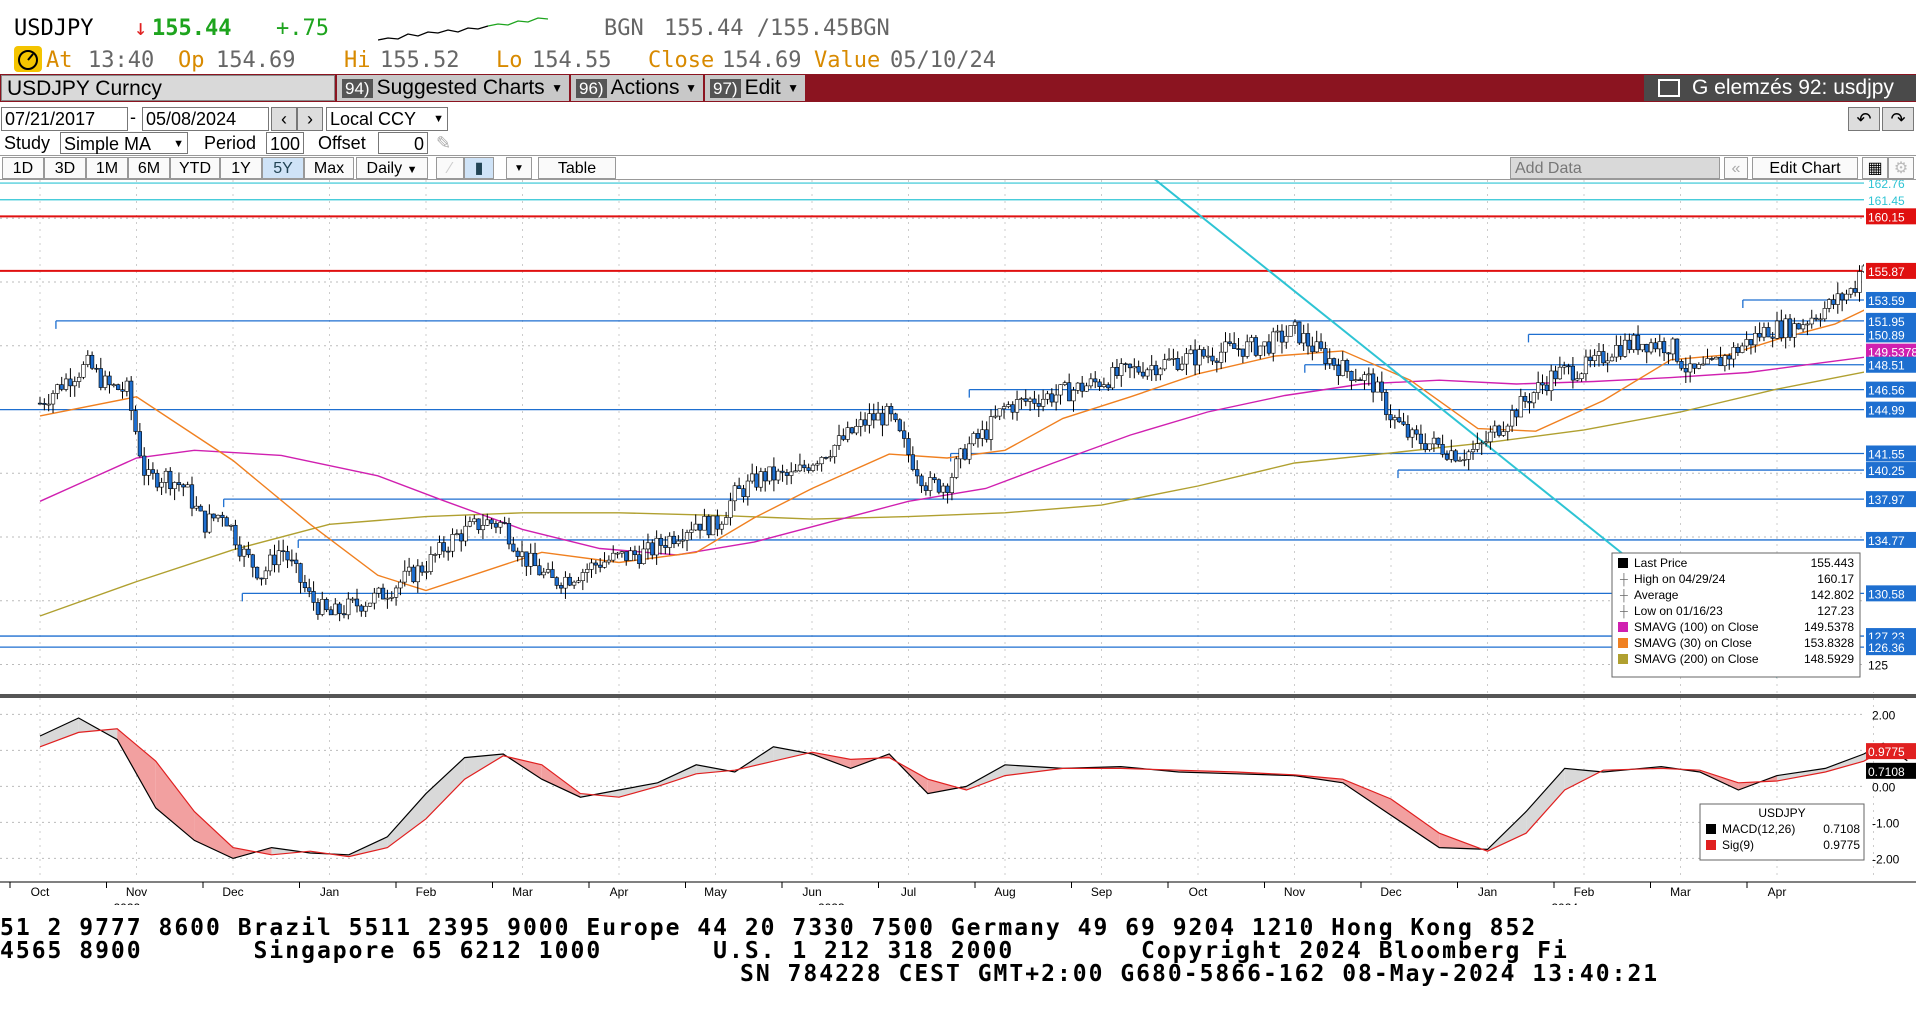 This screenshot has height=1023, width=1916. I want to click on collapse-icon: «, so click(1736, 168).